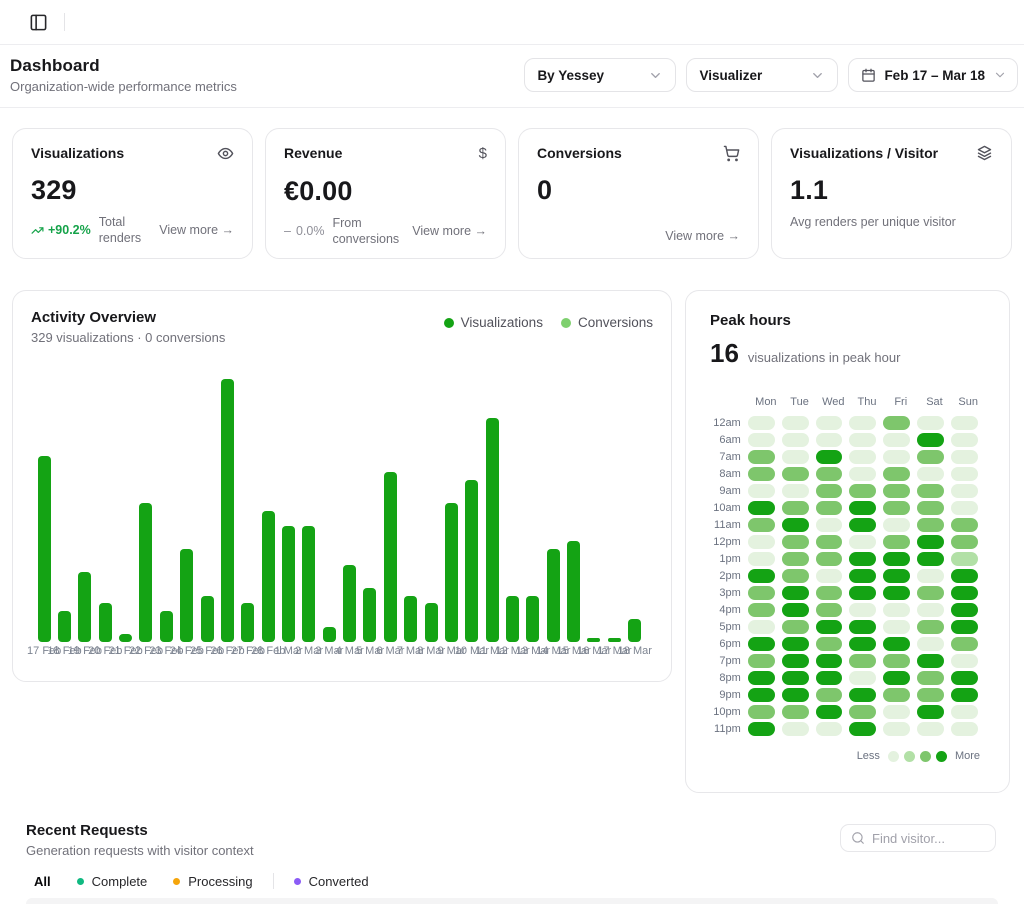  I want to click on date-range-picker: Feb 17 – Mar 18, so click(933, 75).